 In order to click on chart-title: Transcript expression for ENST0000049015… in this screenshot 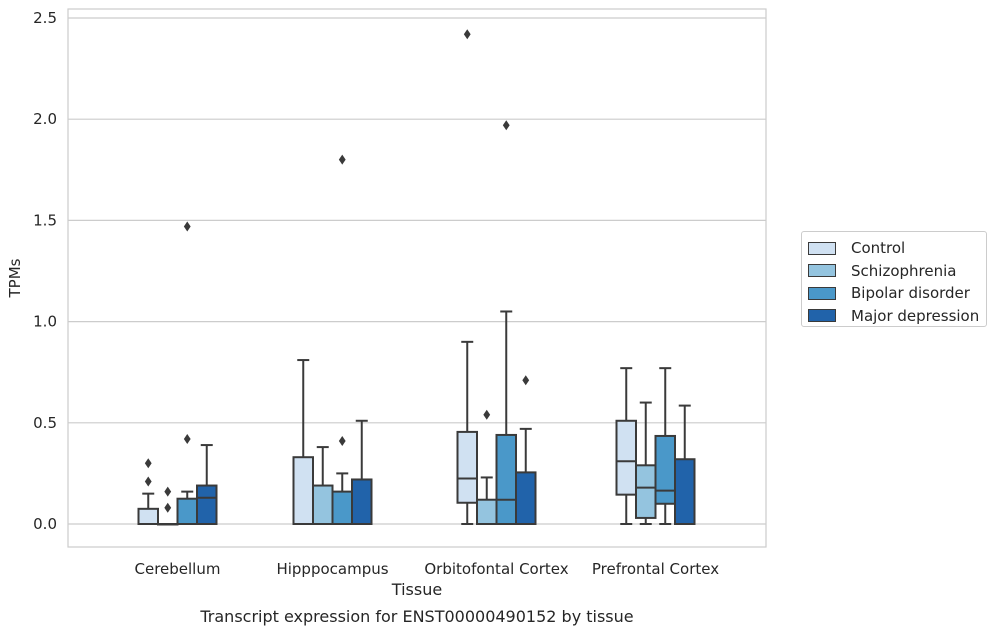, I will do `click(416, 616)`.